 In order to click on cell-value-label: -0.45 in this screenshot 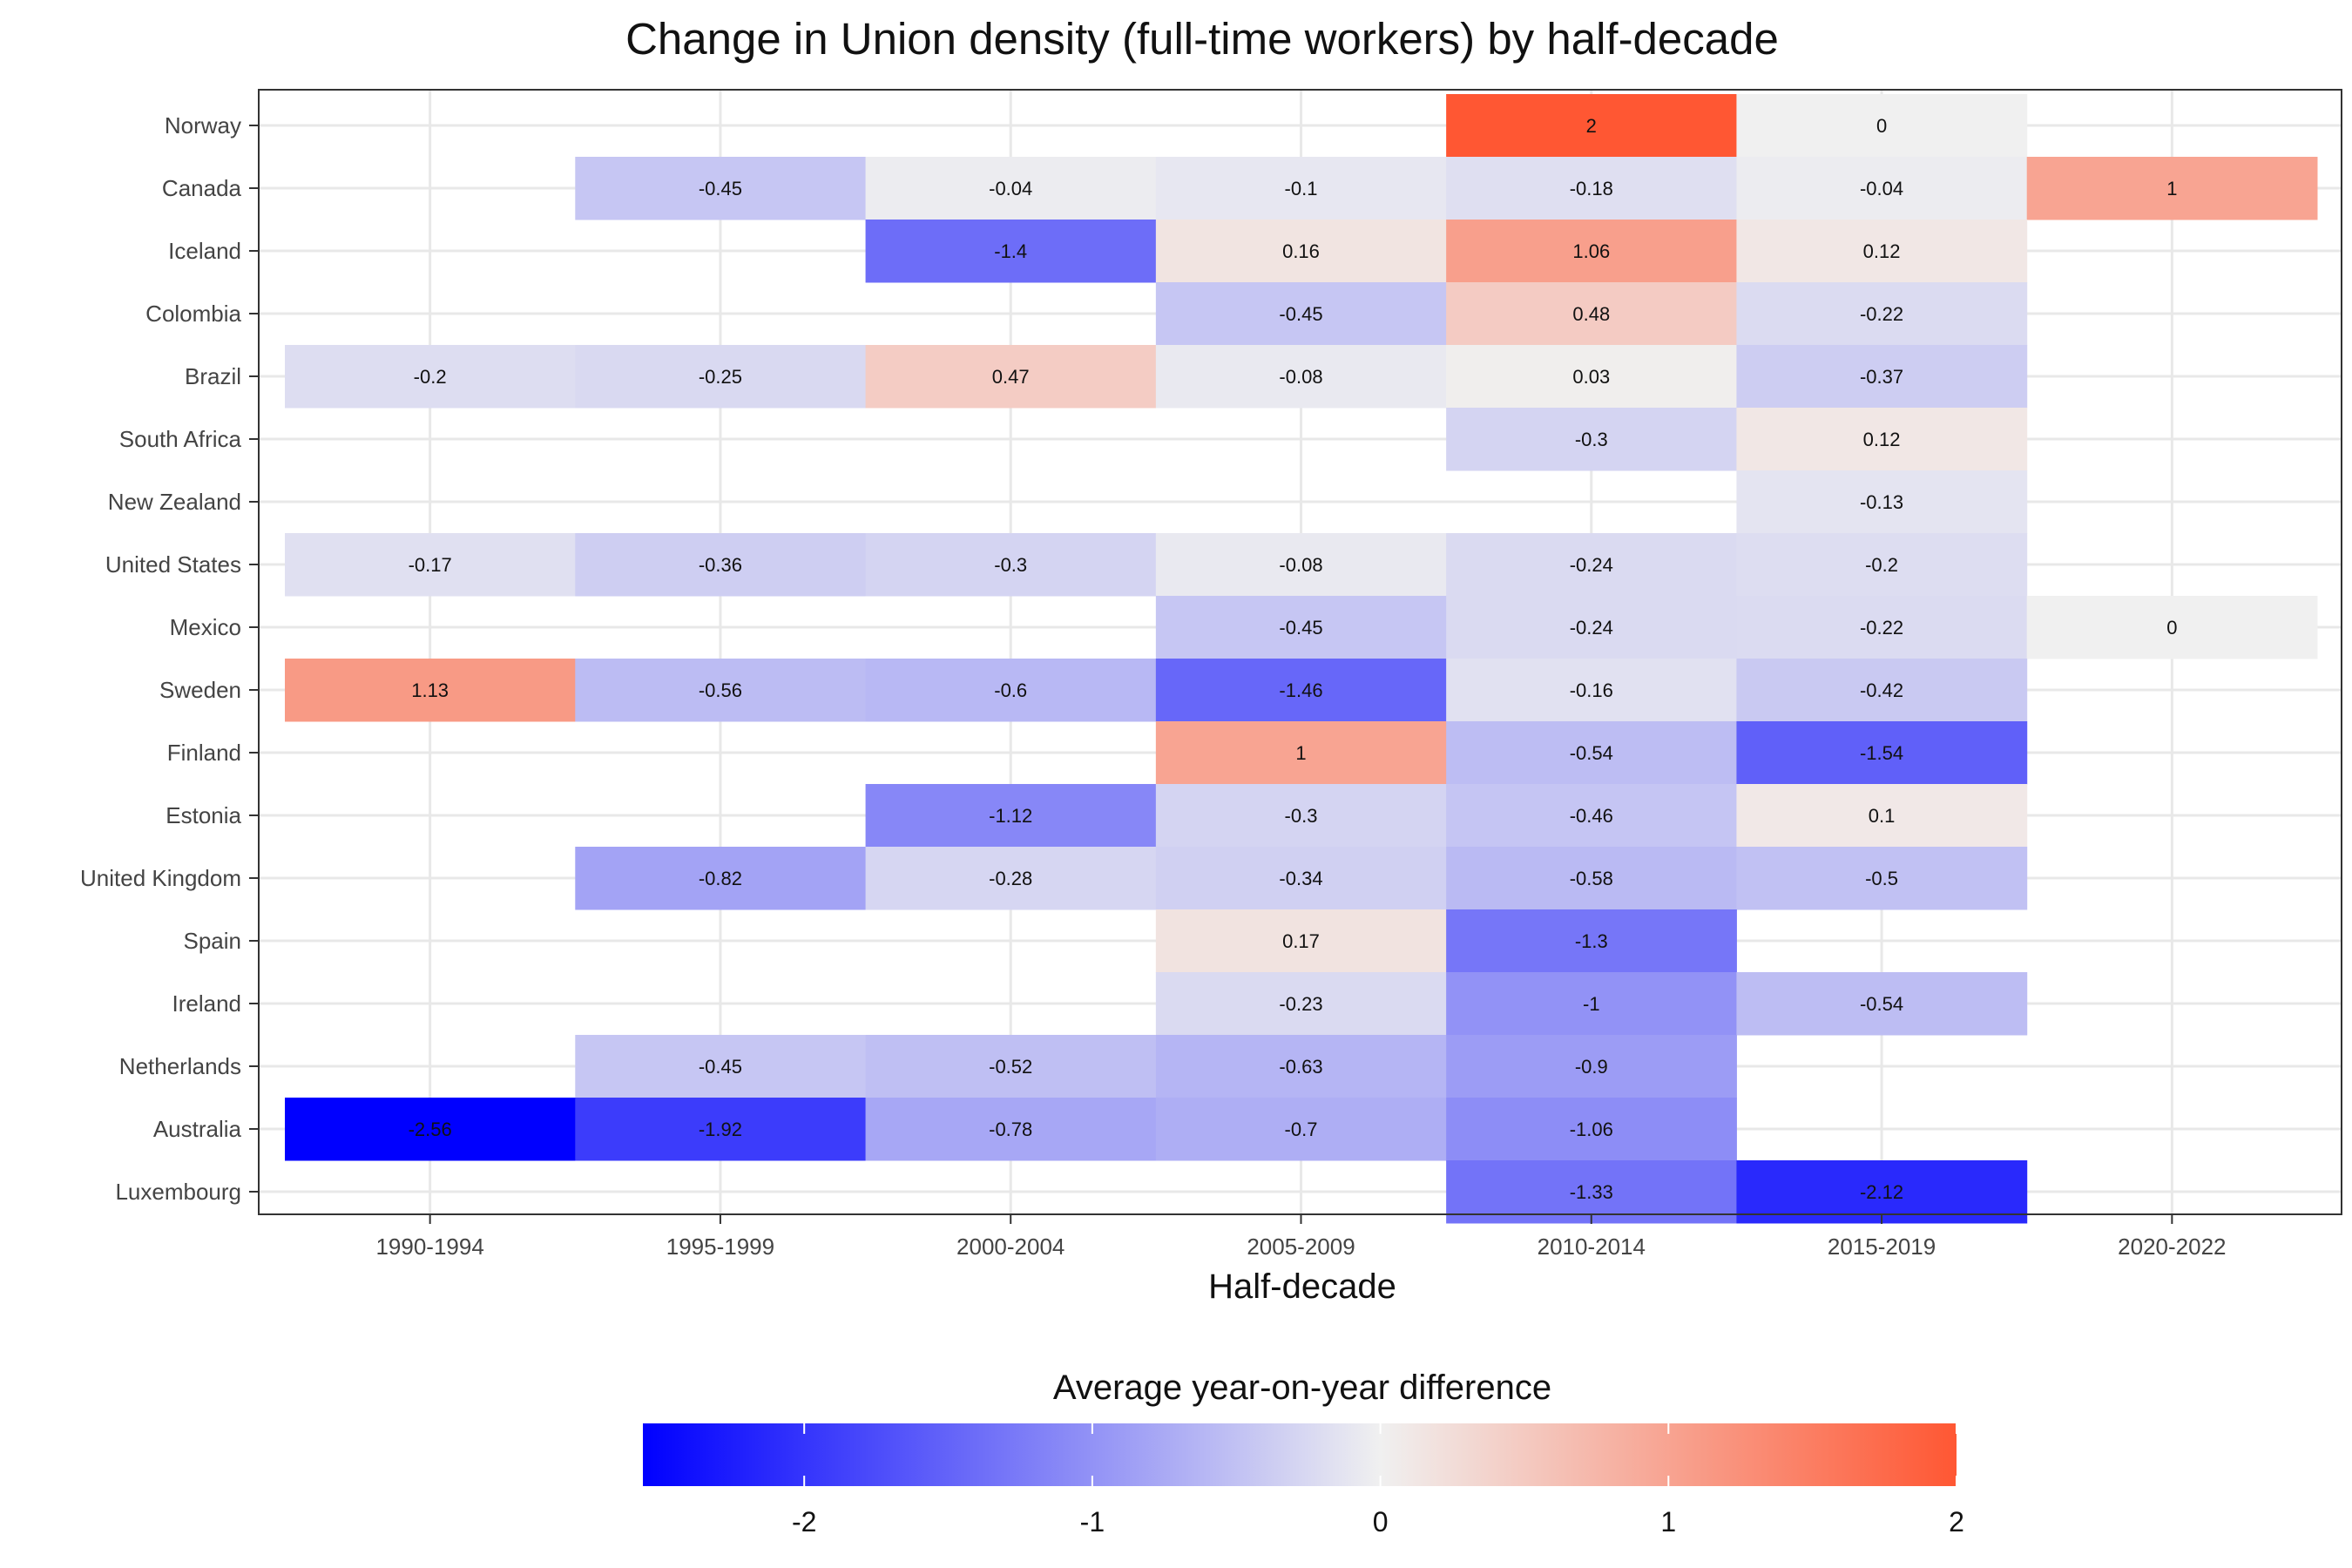, I will do `click(1300, 628)`.